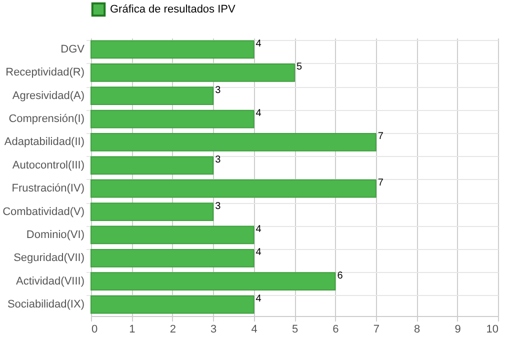 This screenshot has height=340, width=510. Describe the element at coordinates (173, 10) in the screenshot. I see `legend-label: Gráfica de resultados IPV` at that location.